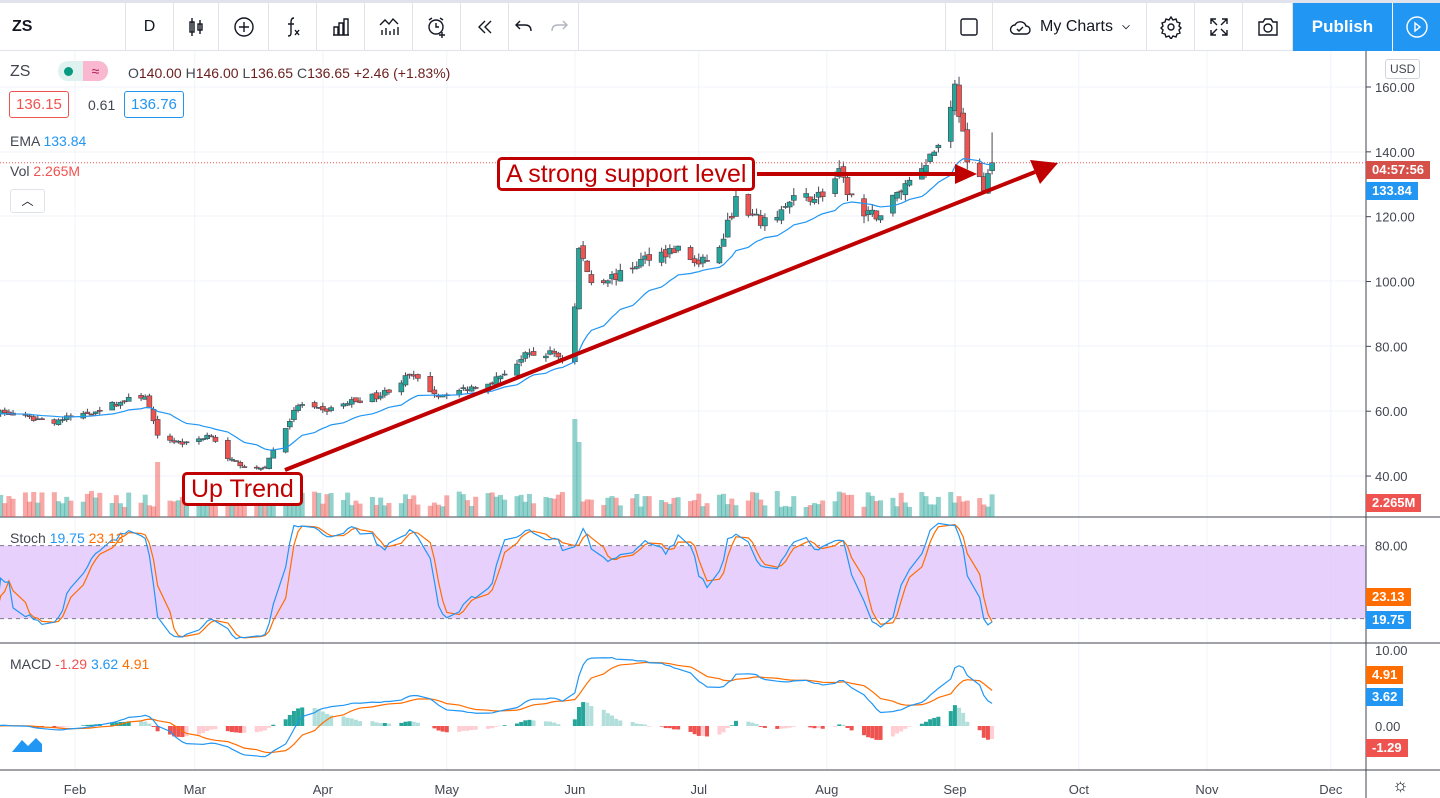  What do you see at coordinates (244, 26) in the screenshot?
I see `compare-button` at bounding box center [244, 26].